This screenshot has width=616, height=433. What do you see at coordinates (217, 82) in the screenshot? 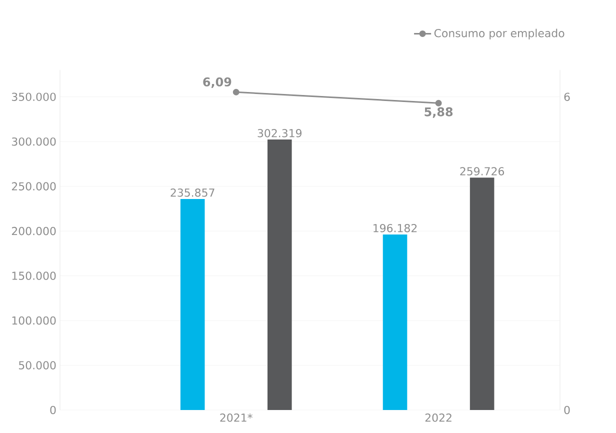
I see `data-label: 6,09` at bounding box center [217, 82].